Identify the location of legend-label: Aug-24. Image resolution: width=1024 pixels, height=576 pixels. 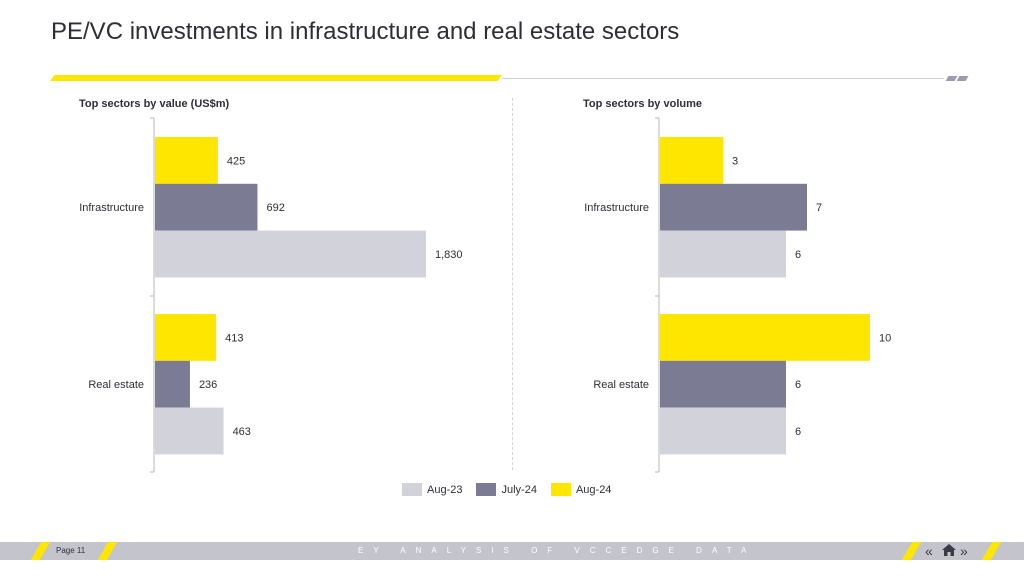
(593, 489).